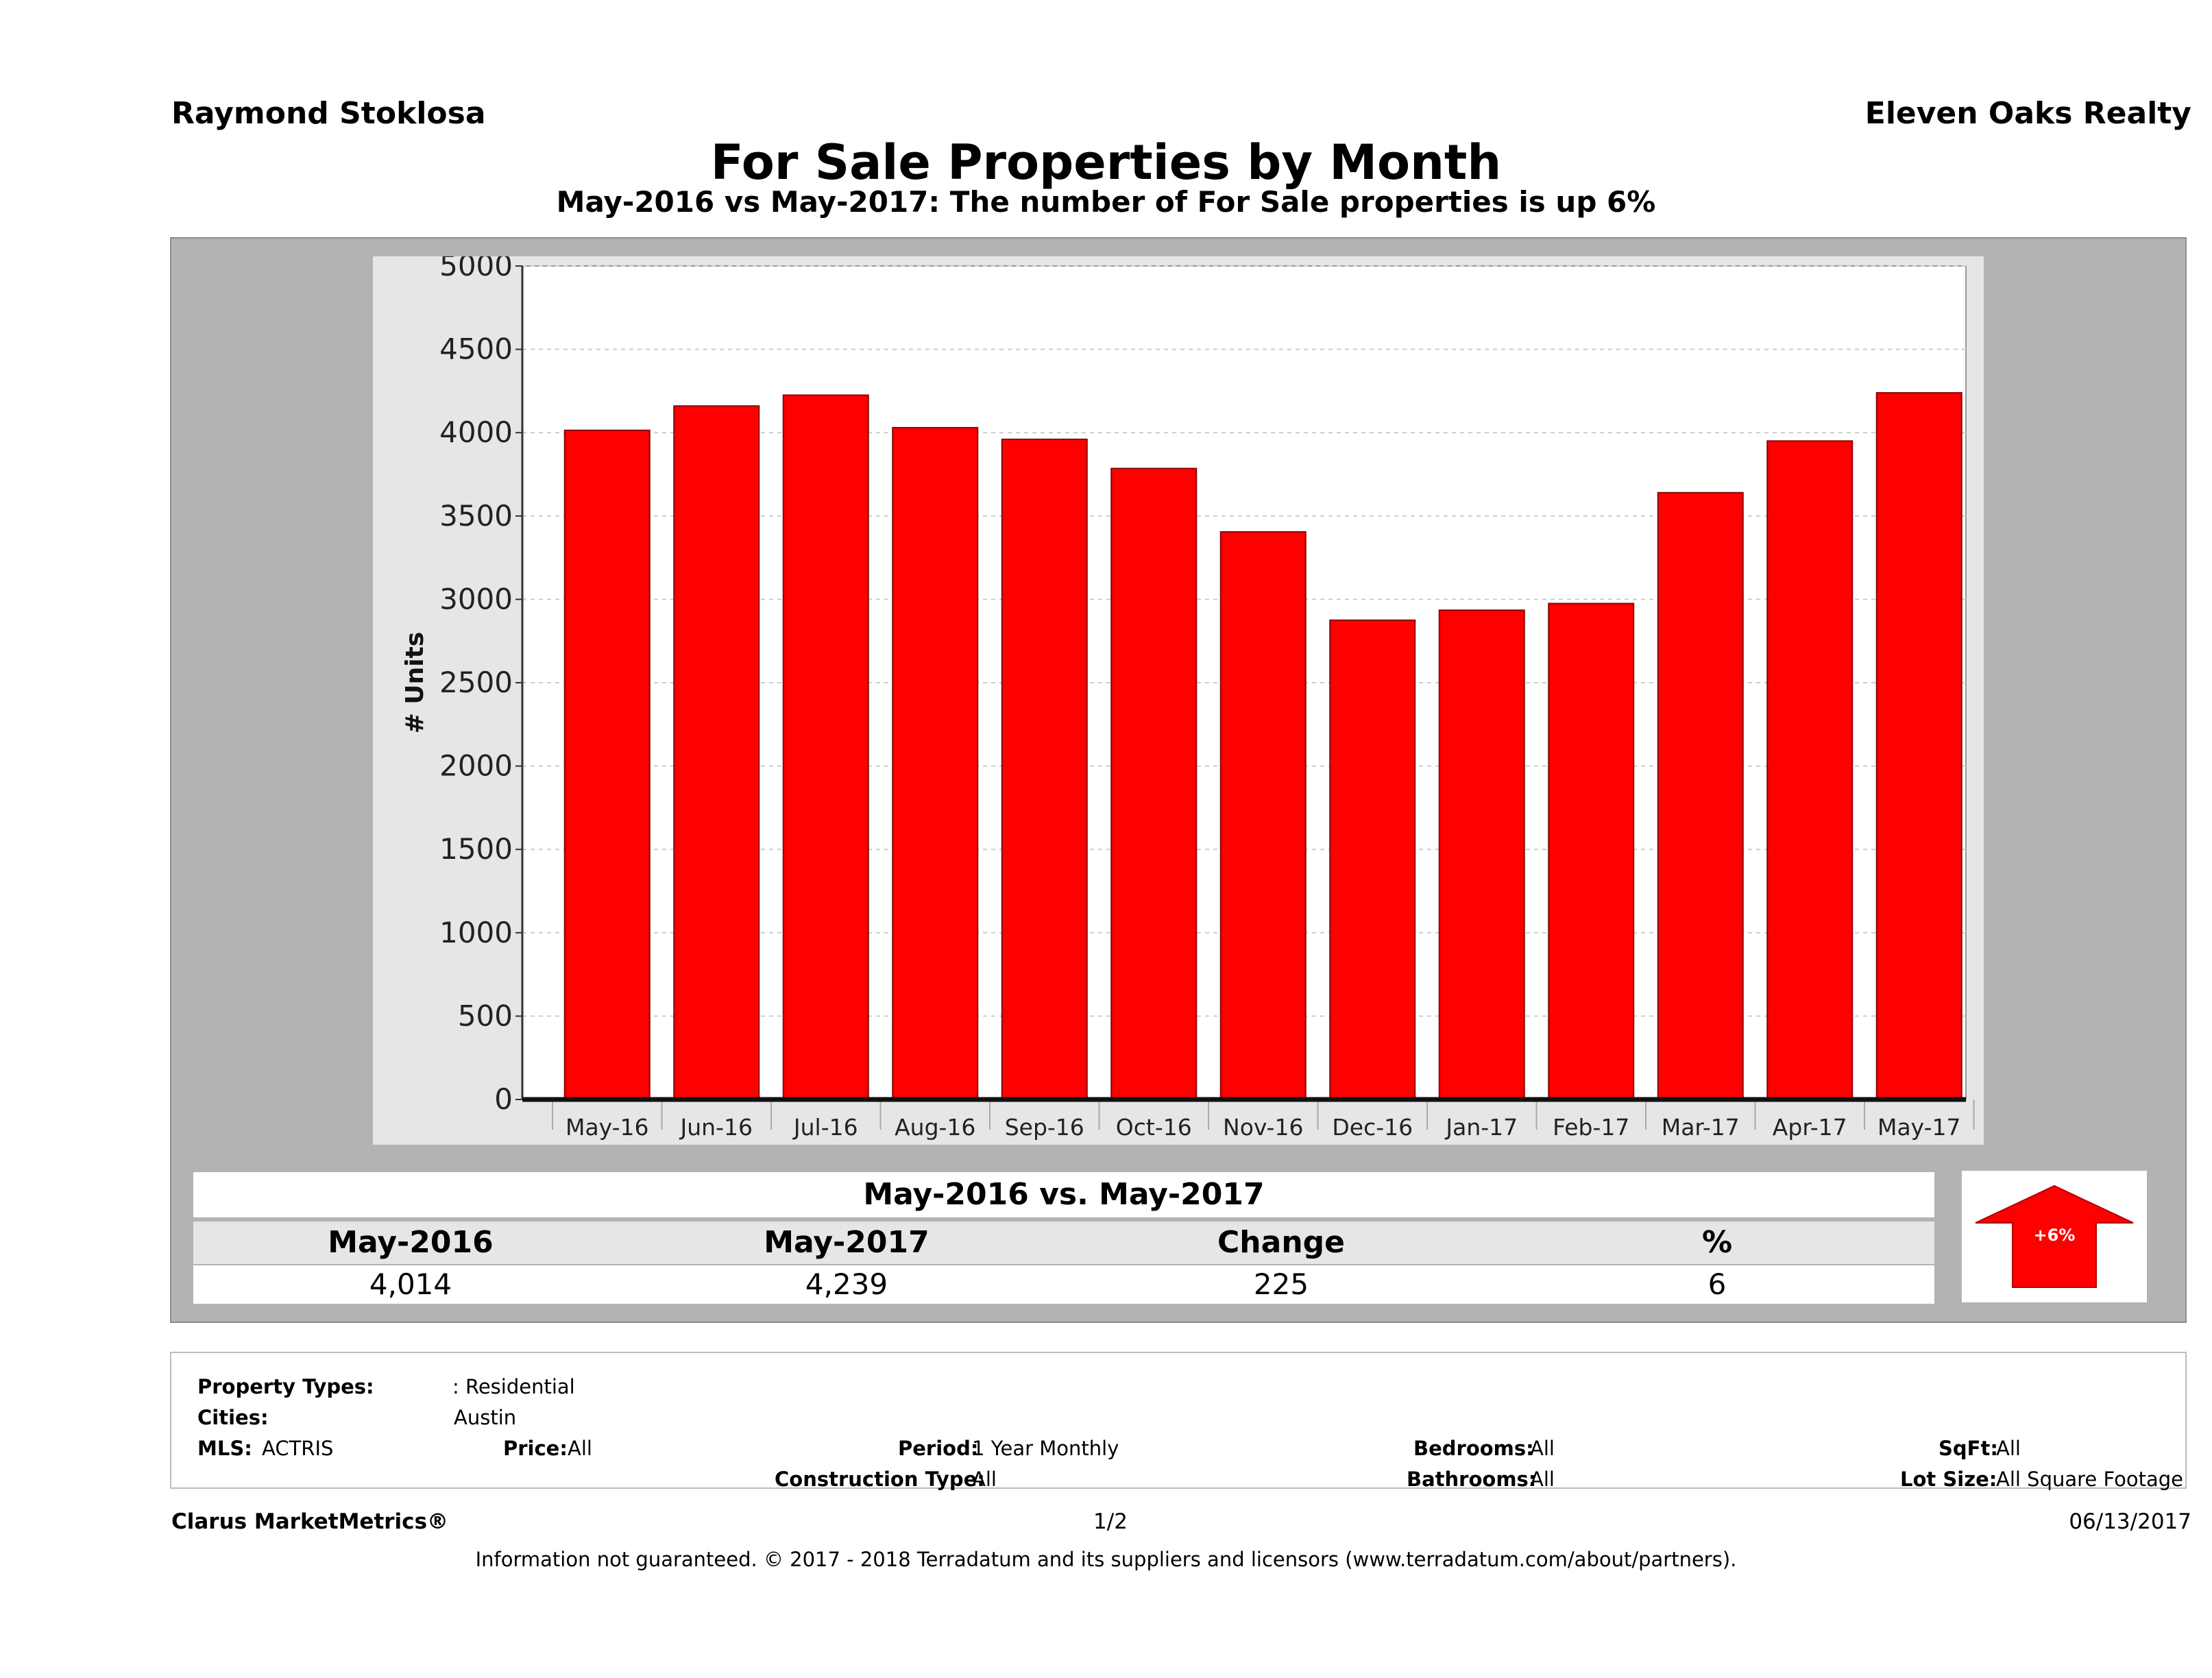  Describe the element at coordinates (1281, 1242) in the screenshot. I see `summary-header-cell: Change` at that location.